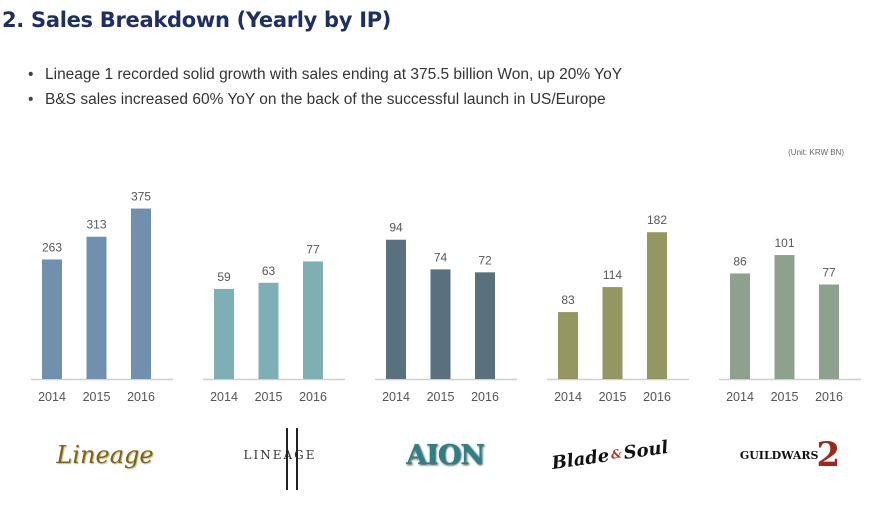 The width and height of the screenshot is (869, 510). I want to click on data-label: 114, so click(612, 275).